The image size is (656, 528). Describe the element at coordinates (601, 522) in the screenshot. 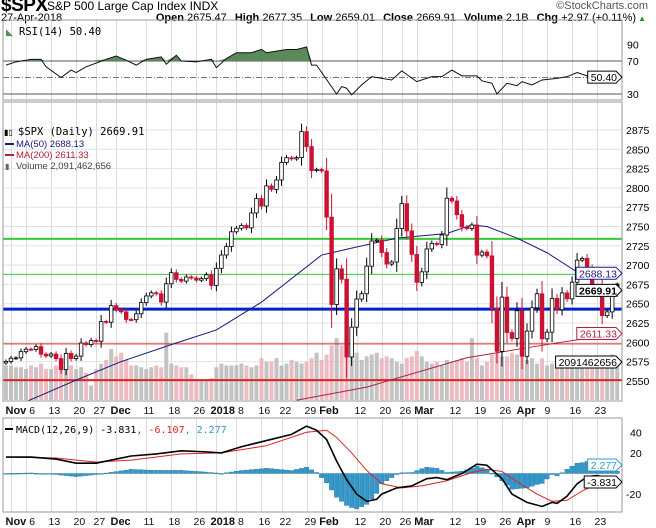

I see `macd-x-tick-label: 23` at that location.